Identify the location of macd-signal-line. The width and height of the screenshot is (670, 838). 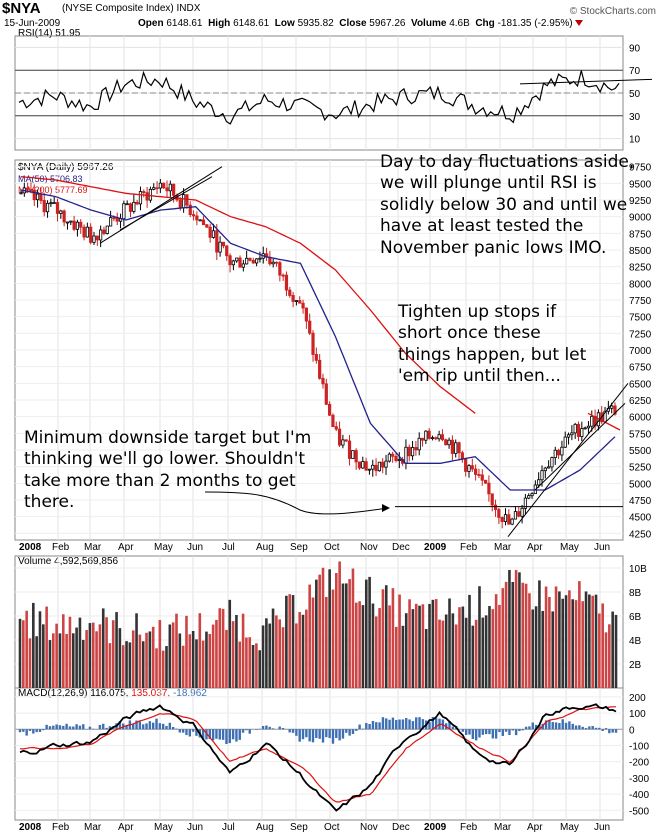
(317, 754).